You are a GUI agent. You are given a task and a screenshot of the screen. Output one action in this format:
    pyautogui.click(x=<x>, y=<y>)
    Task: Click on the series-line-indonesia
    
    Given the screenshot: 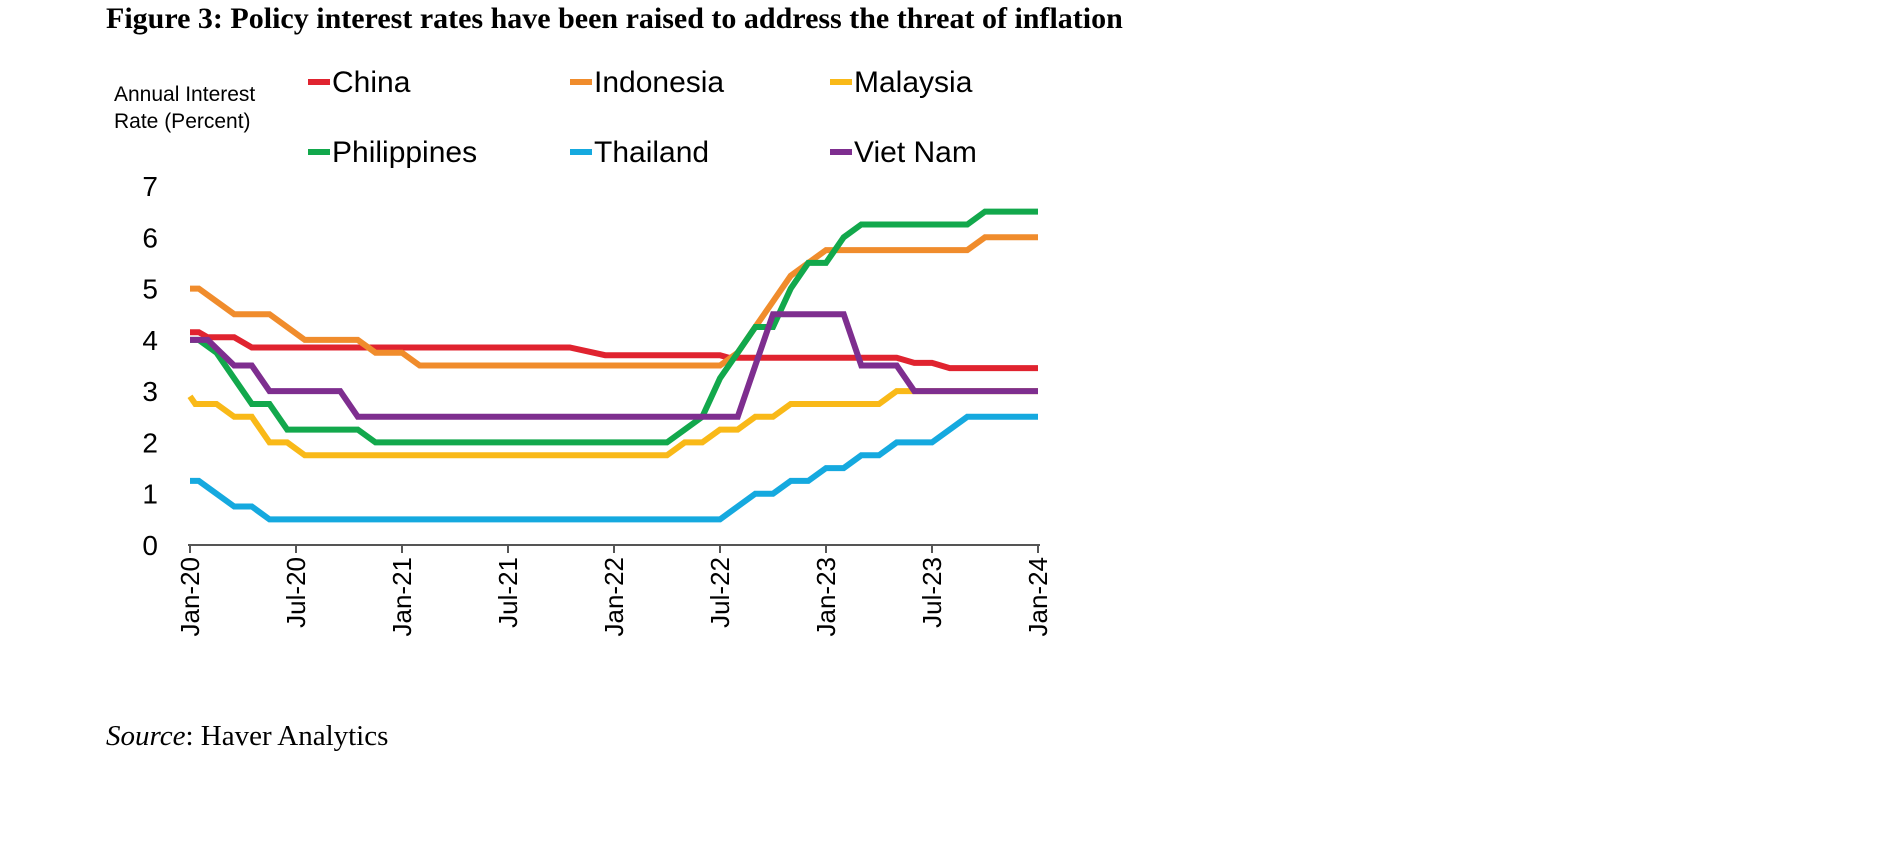 What is the action you would take?
    pyautogui.click(x=614, y=301)
    